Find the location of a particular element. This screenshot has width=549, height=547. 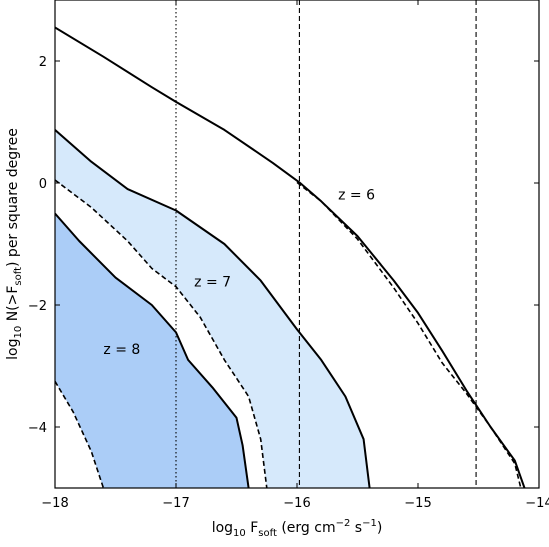

curve-label-1: z = 6 is located at coordinates (356, 195).